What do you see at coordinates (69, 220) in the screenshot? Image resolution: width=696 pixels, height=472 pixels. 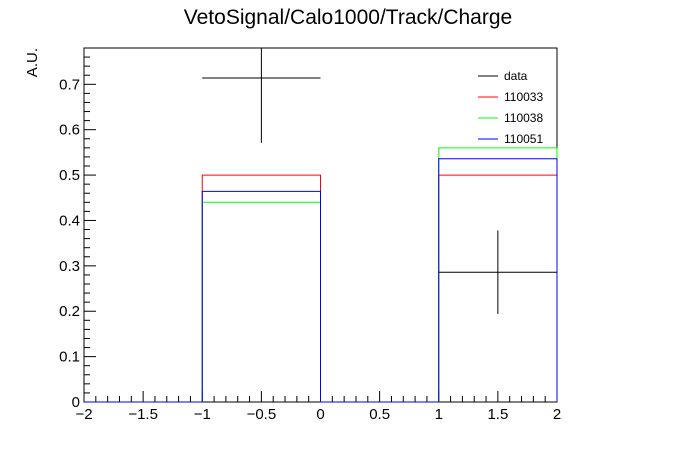 I see `y-tick-label: 0.4` at bounding box center [69, 220].